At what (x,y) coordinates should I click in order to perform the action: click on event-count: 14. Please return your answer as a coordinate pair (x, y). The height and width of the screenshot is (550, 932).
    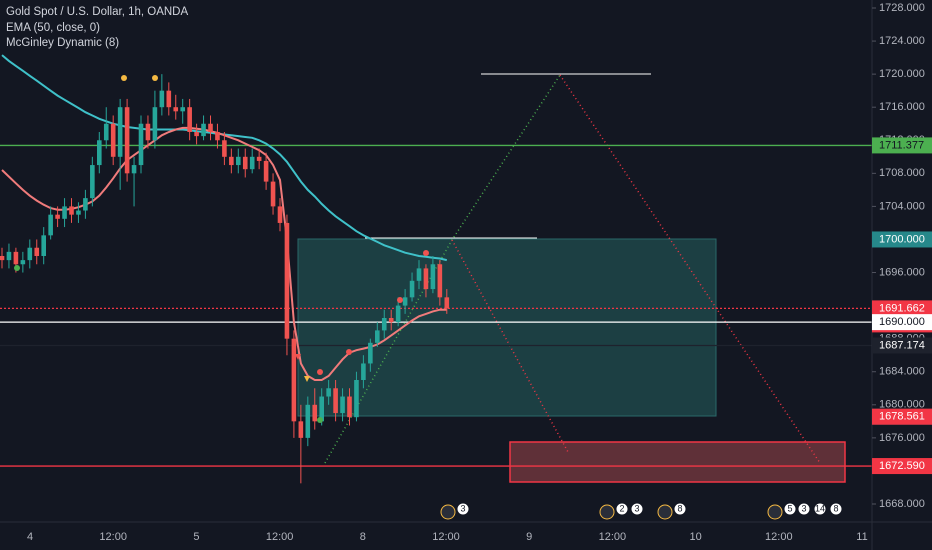
    Looking at the image, I should click on (820, 508).